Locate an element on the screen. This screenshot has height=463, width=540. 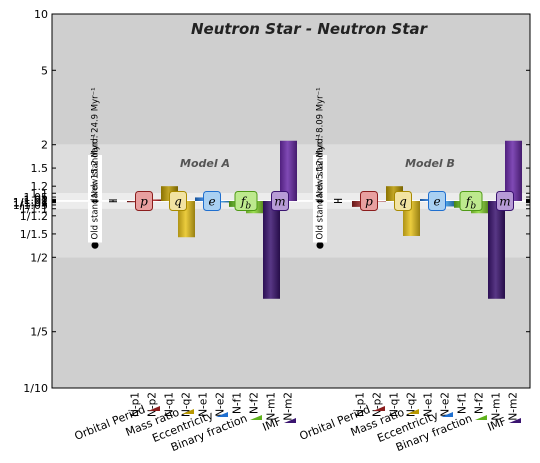
old-standard-label: Old standard: 15.2 Myr⁻¹ is located at coordinates (96, 187).